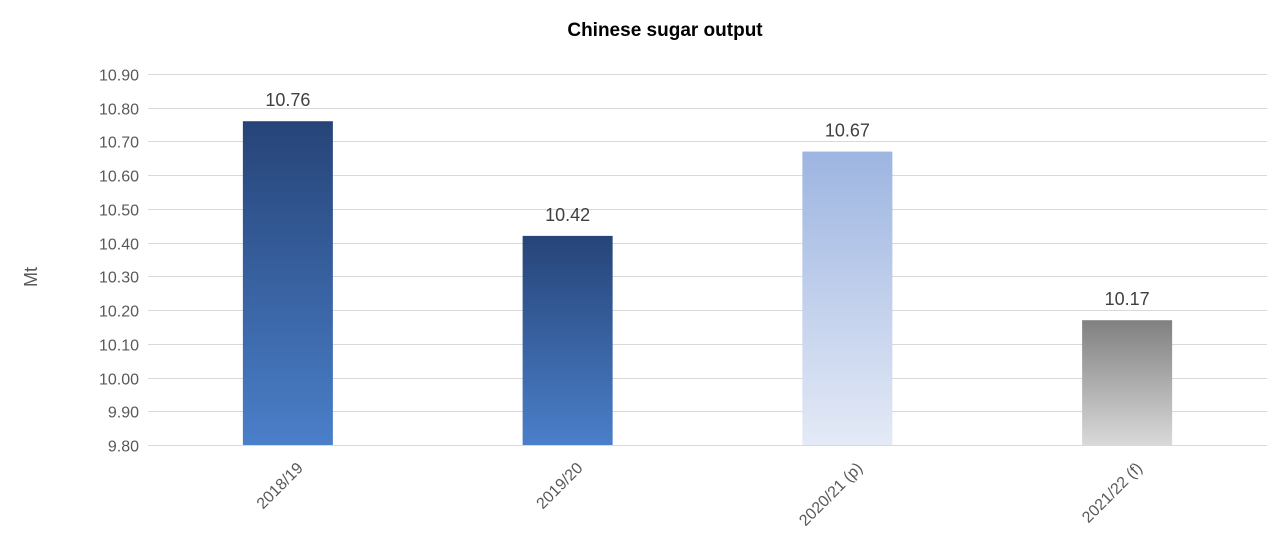 The height and width of the screenshot is (555, 1281). What do you see at coordinates (119, 110) in the screenshot?
I see `y-tick-label: 10.80` at bounding box center [119, 110].